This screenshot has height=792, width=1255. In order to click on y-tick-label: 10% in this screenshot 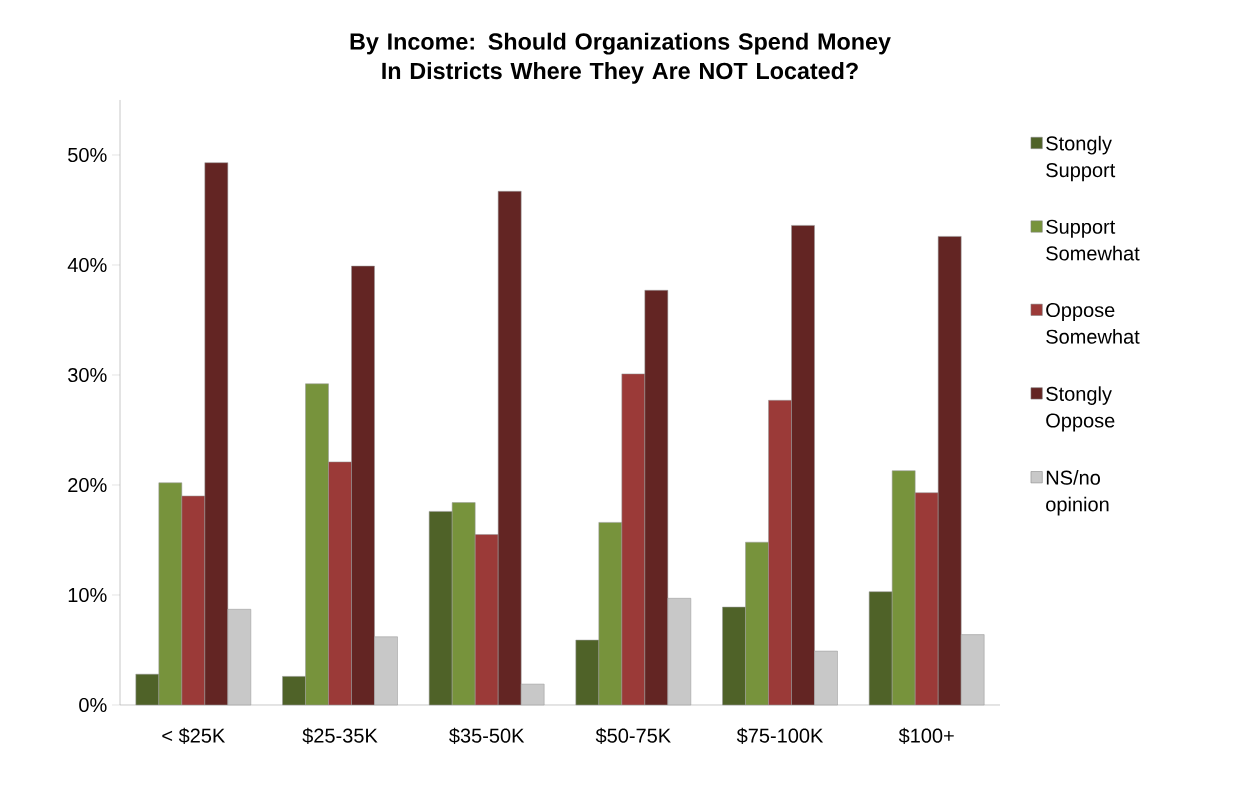, I will do `click(87, 595)`.